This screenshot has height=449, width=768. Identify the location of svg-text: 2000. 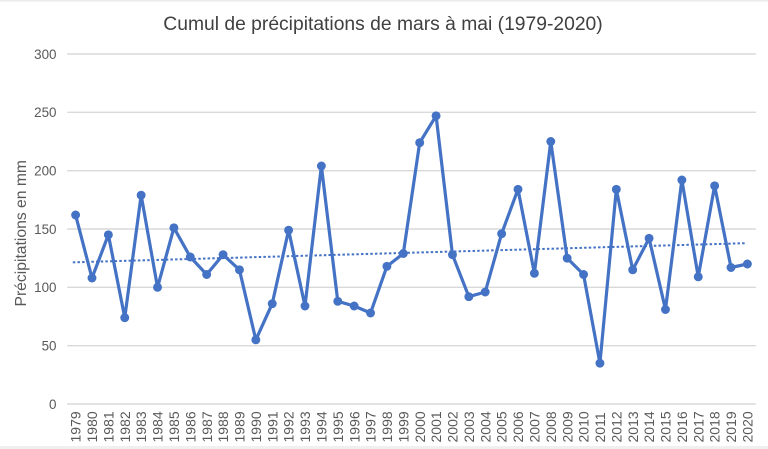
(420, 426).